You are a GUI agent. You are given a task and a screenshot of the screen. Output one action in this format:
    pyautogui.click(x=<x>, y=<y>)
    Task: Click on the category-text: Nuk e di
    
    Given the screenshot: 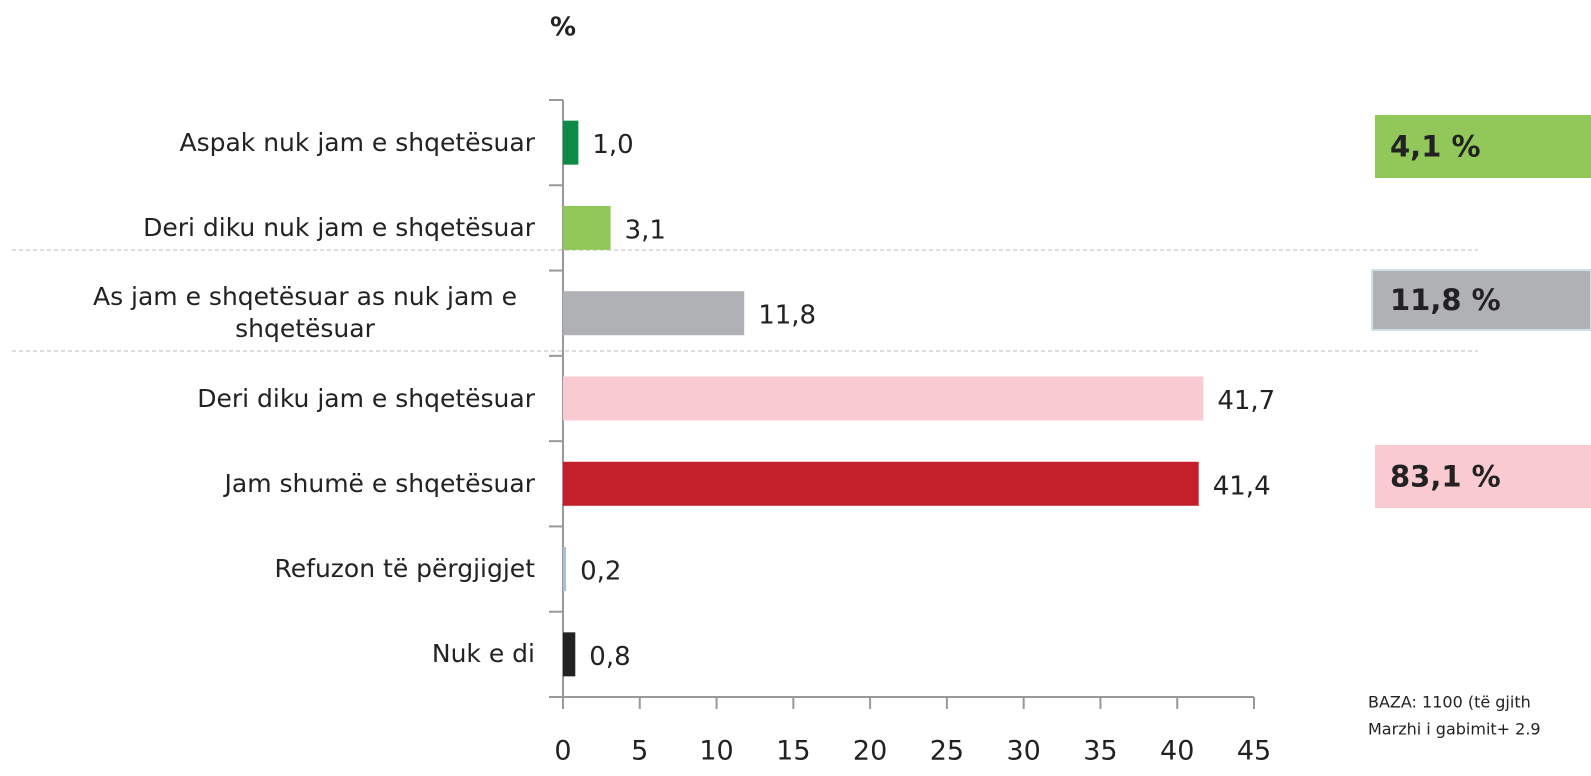 What is the action you would take?
    pyautogui.click(x=483, y=654)
    